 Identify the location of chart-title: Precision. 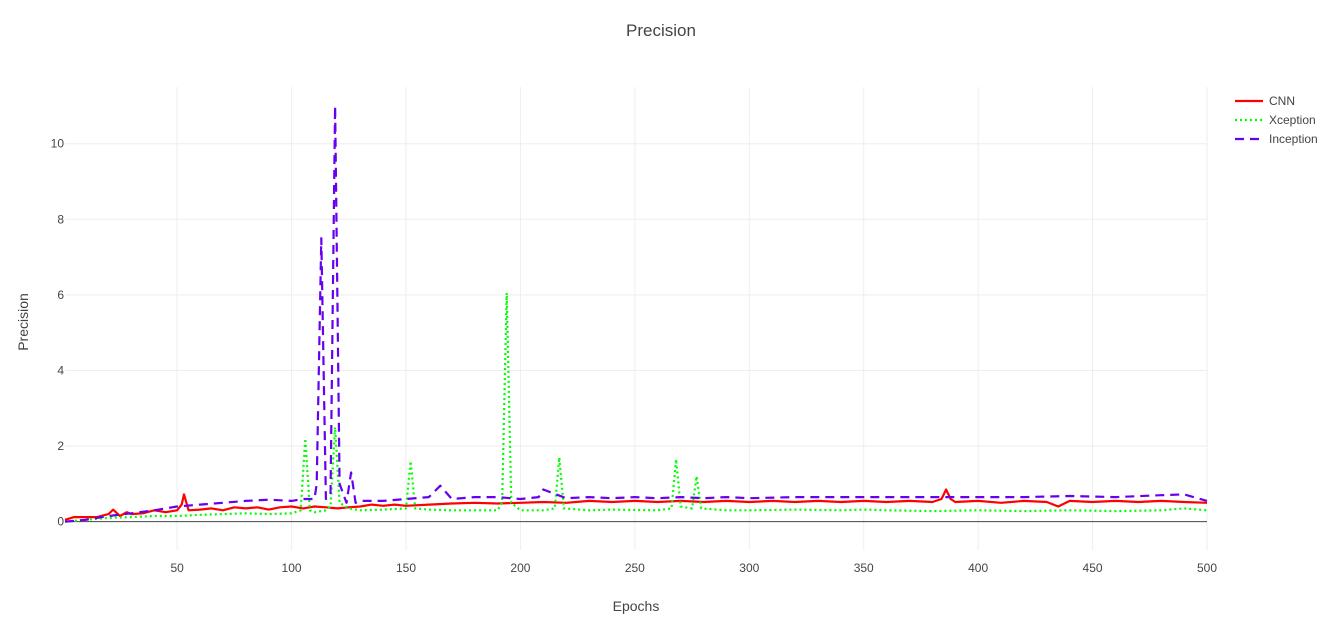
(661, 30).